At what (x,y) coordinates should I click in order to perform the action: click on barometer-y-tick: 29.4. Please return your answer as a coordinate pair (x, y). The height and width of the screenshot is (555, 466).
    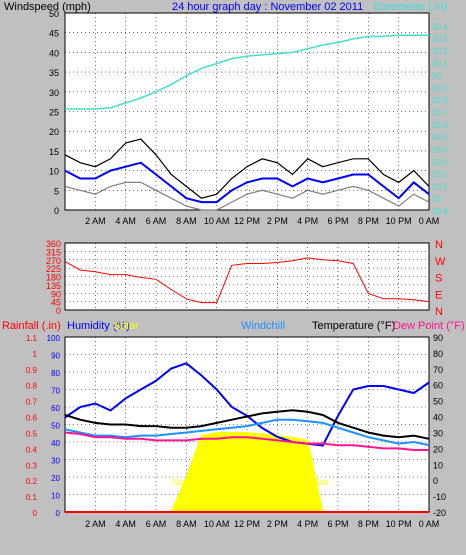
    Looking at the image, I should click on (440, 149).